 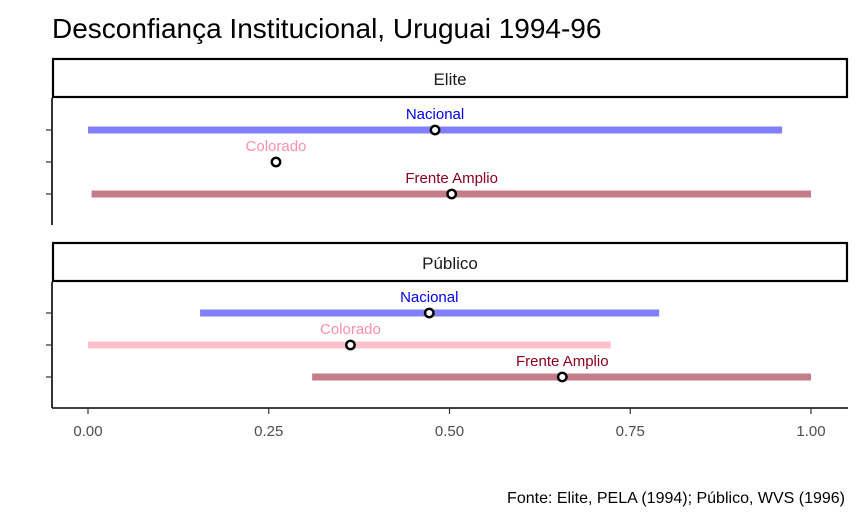 What do you see at coordinates (810, 431) in the screenshot?
I see `x-tick-label: 1.00` at bounding box center [810, 431].